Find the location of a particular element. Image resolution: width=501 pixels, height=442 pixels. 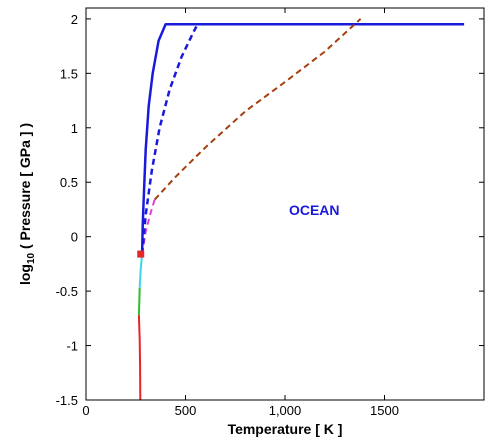

annotation-layer: OCEAN is located at coordinates (314, 210).